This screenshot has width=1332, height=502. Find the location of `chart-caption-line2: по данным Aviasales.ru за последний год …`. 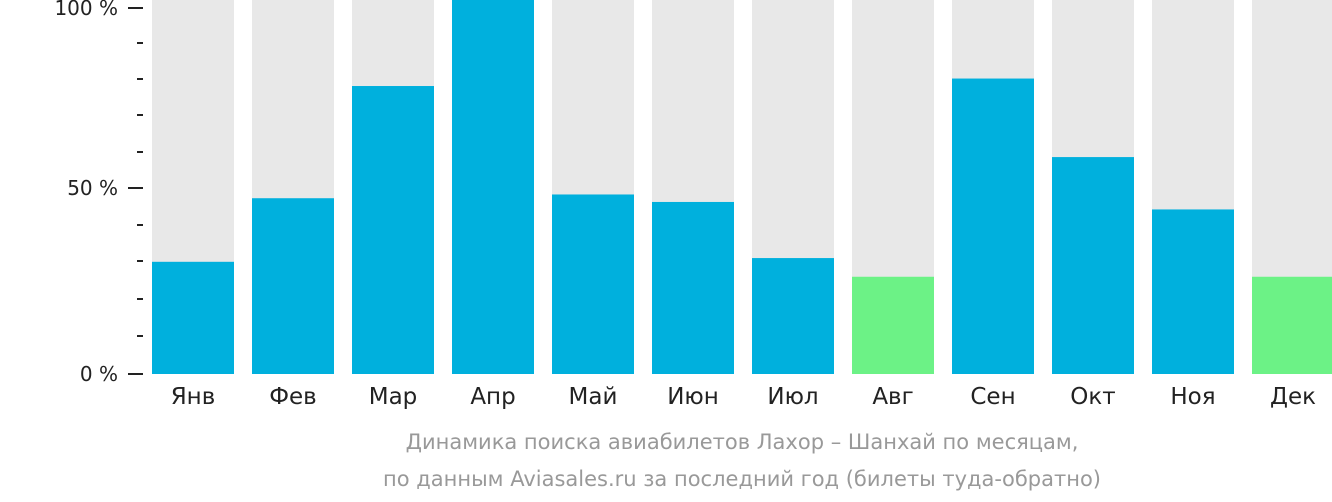

chart-caption-line2: по данным Aviasales.ru за последний год … is located at coordinates (742, 479).